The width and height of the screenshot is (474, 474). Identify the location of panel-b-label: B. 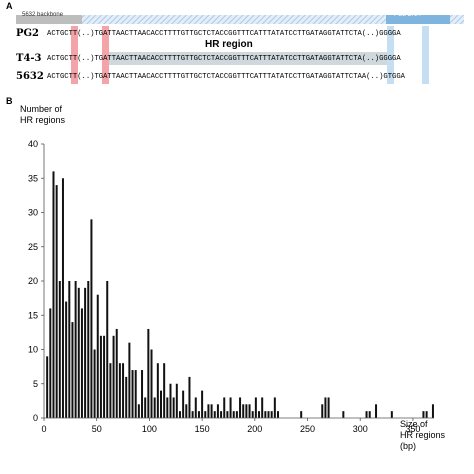
(9, 101).